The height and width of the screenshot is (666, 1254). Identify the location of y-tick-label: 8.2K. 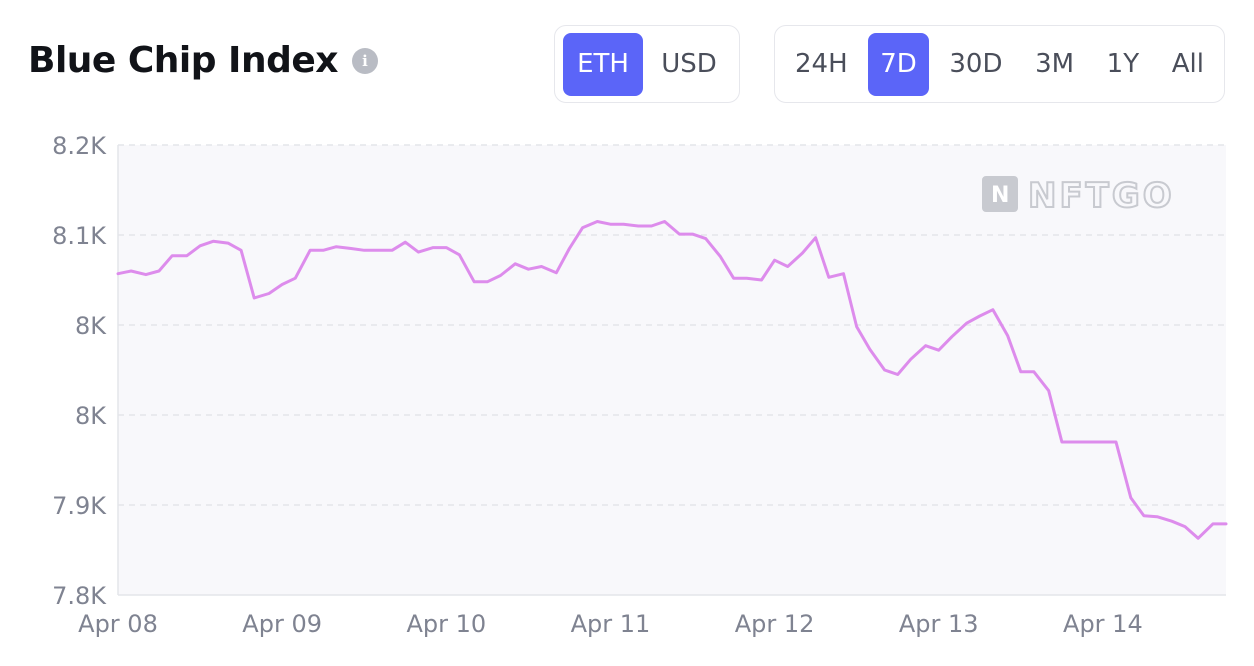
(79, 146).